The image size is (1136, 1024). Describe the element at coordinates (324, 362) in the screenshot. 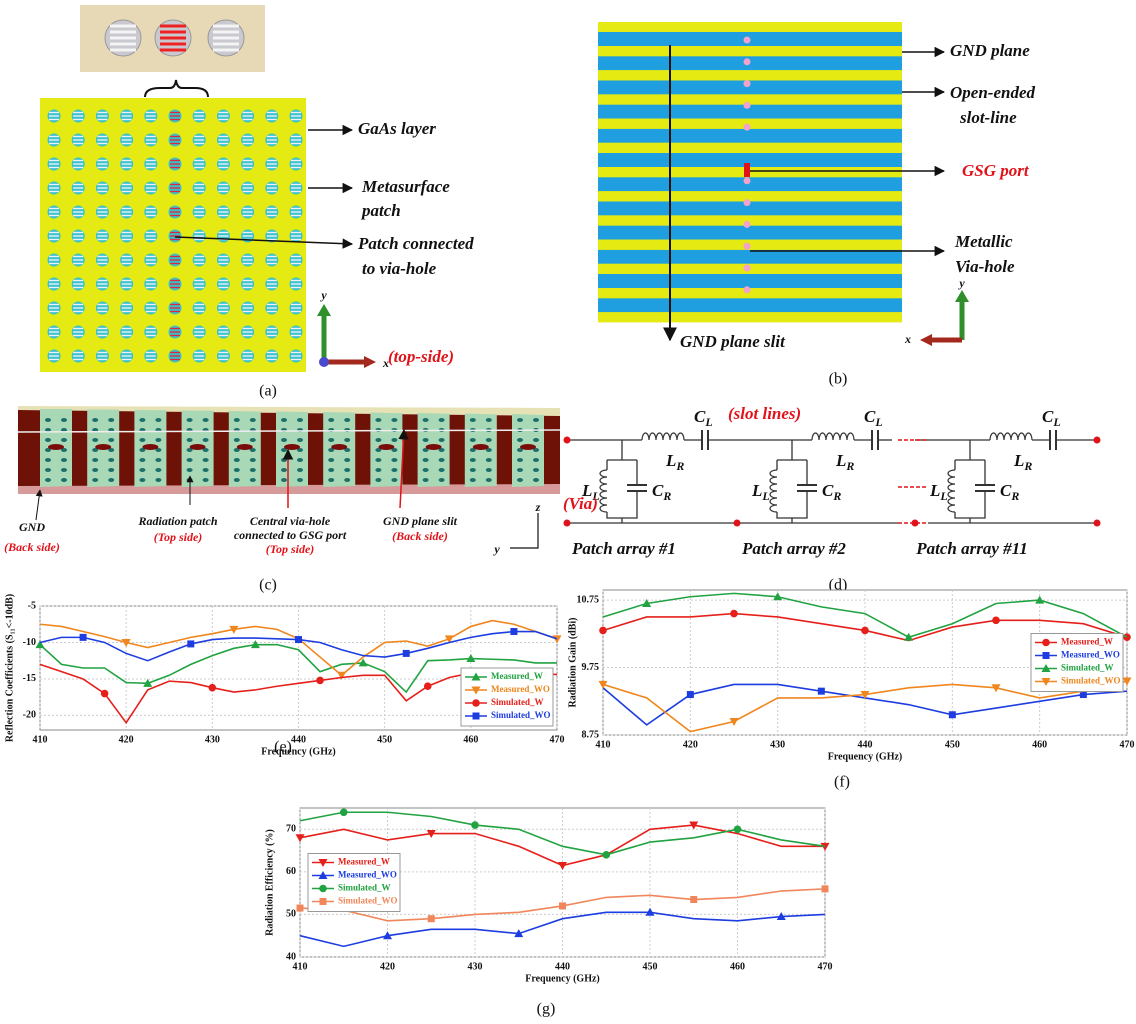

I see `origin` at that location.